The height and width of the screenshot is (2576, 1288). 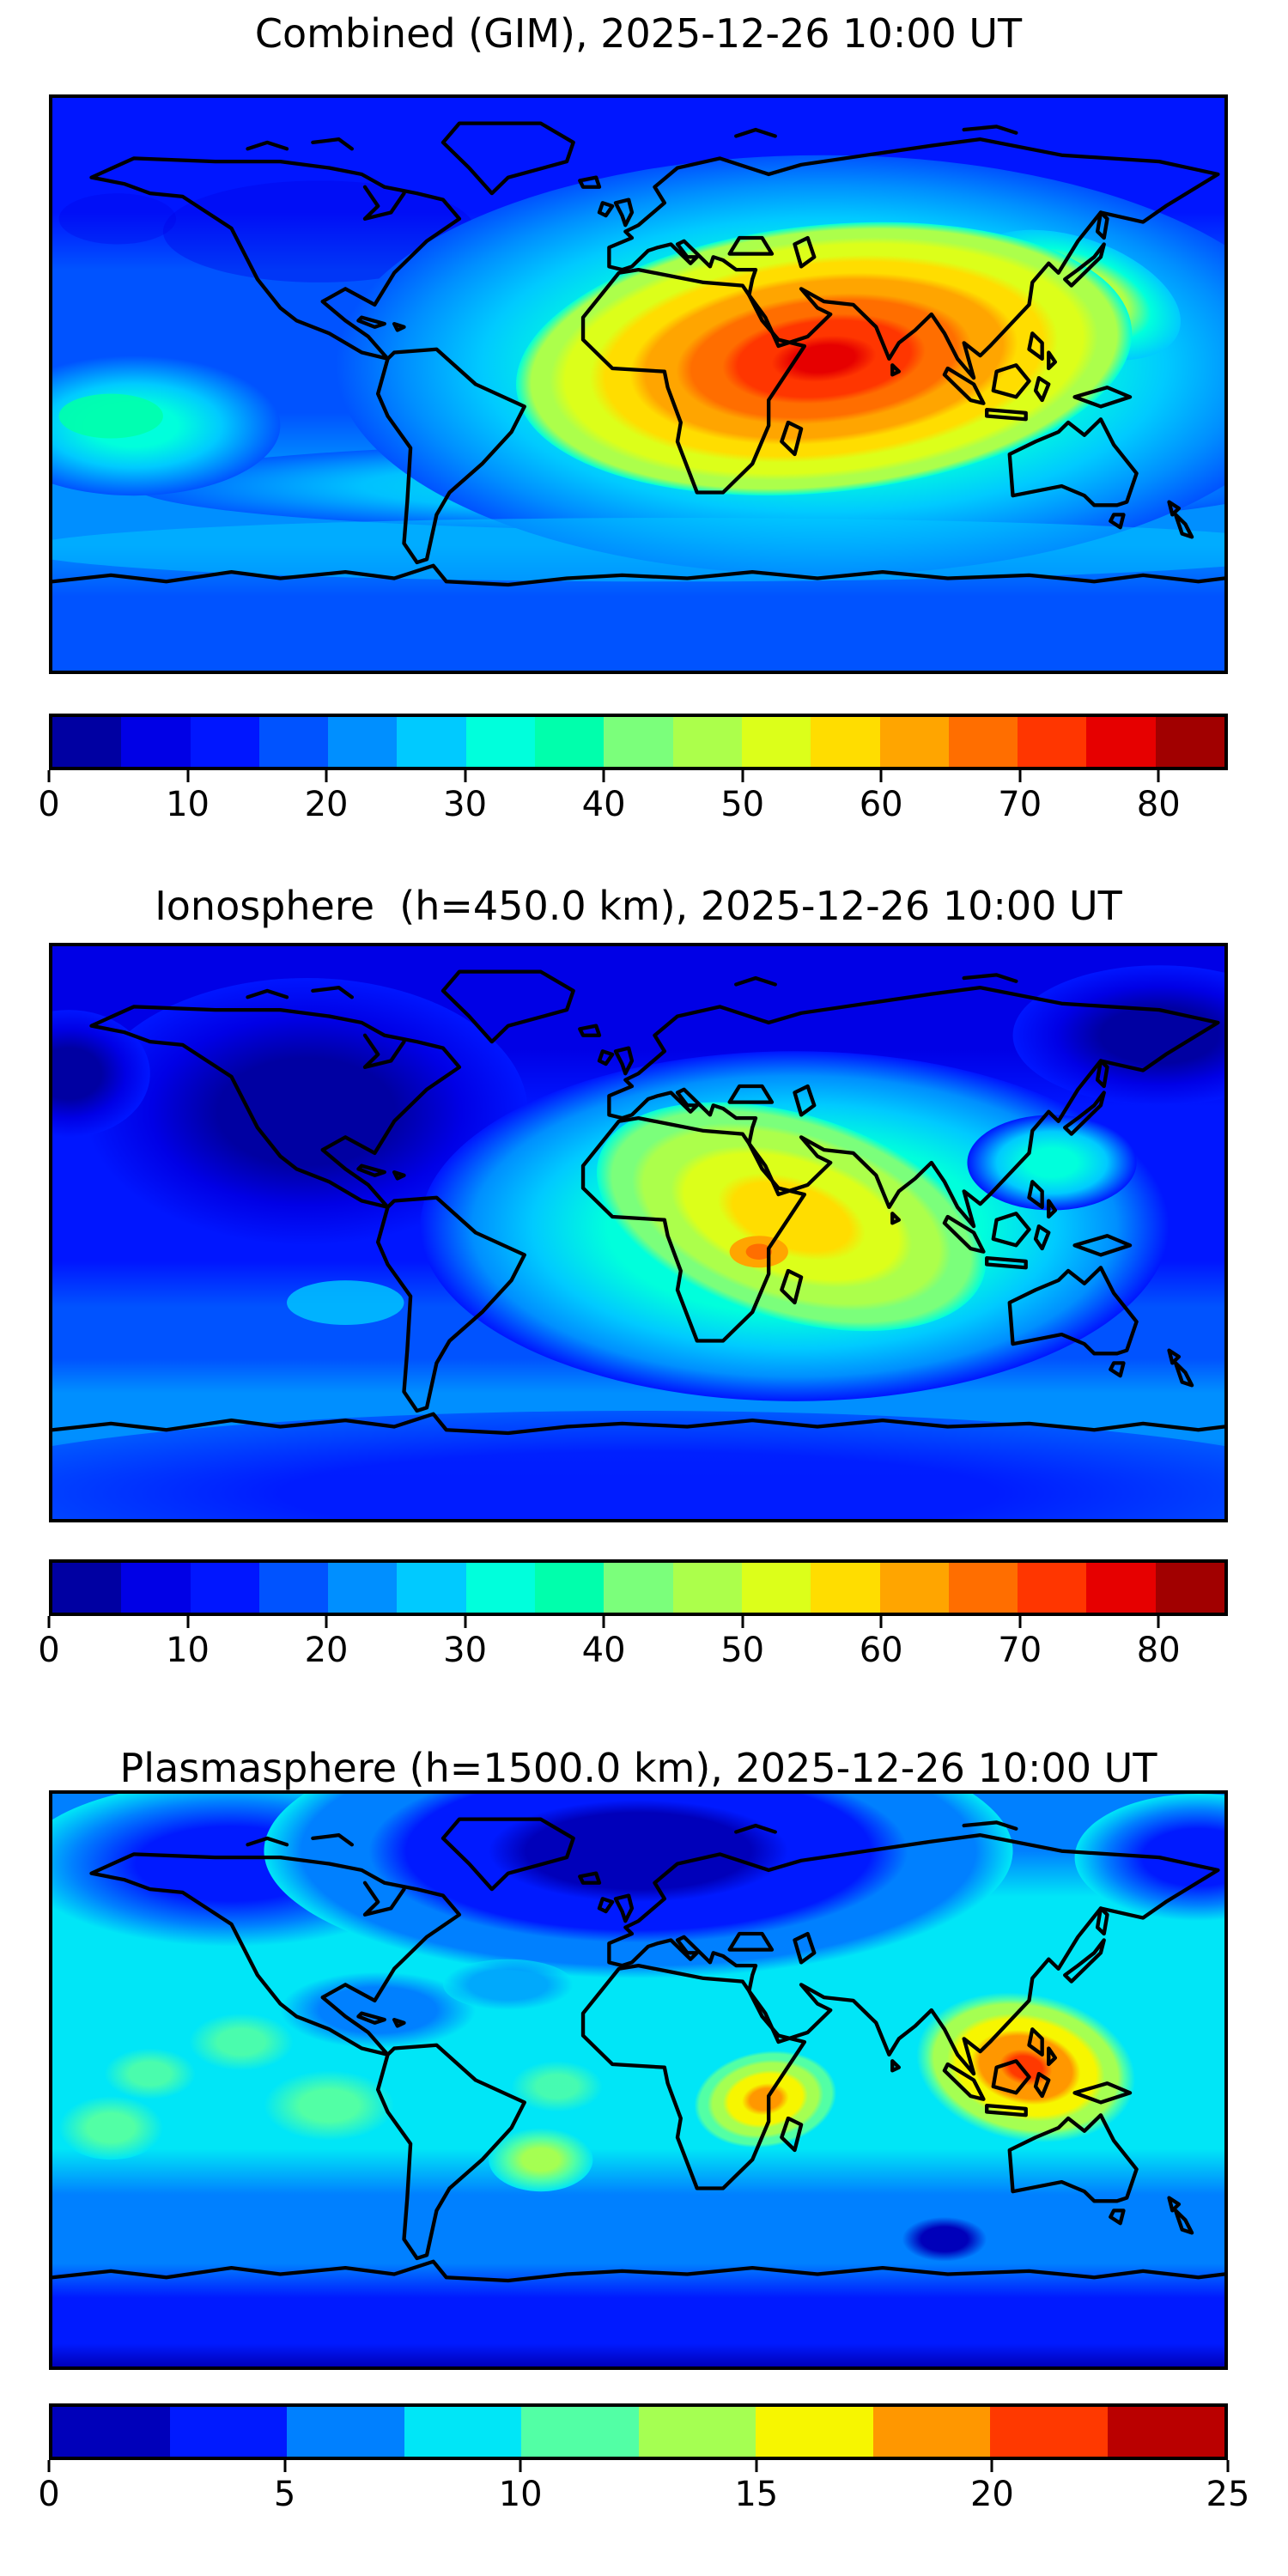 I want to click on tick-label: 15, so click(x=757, y=2494).